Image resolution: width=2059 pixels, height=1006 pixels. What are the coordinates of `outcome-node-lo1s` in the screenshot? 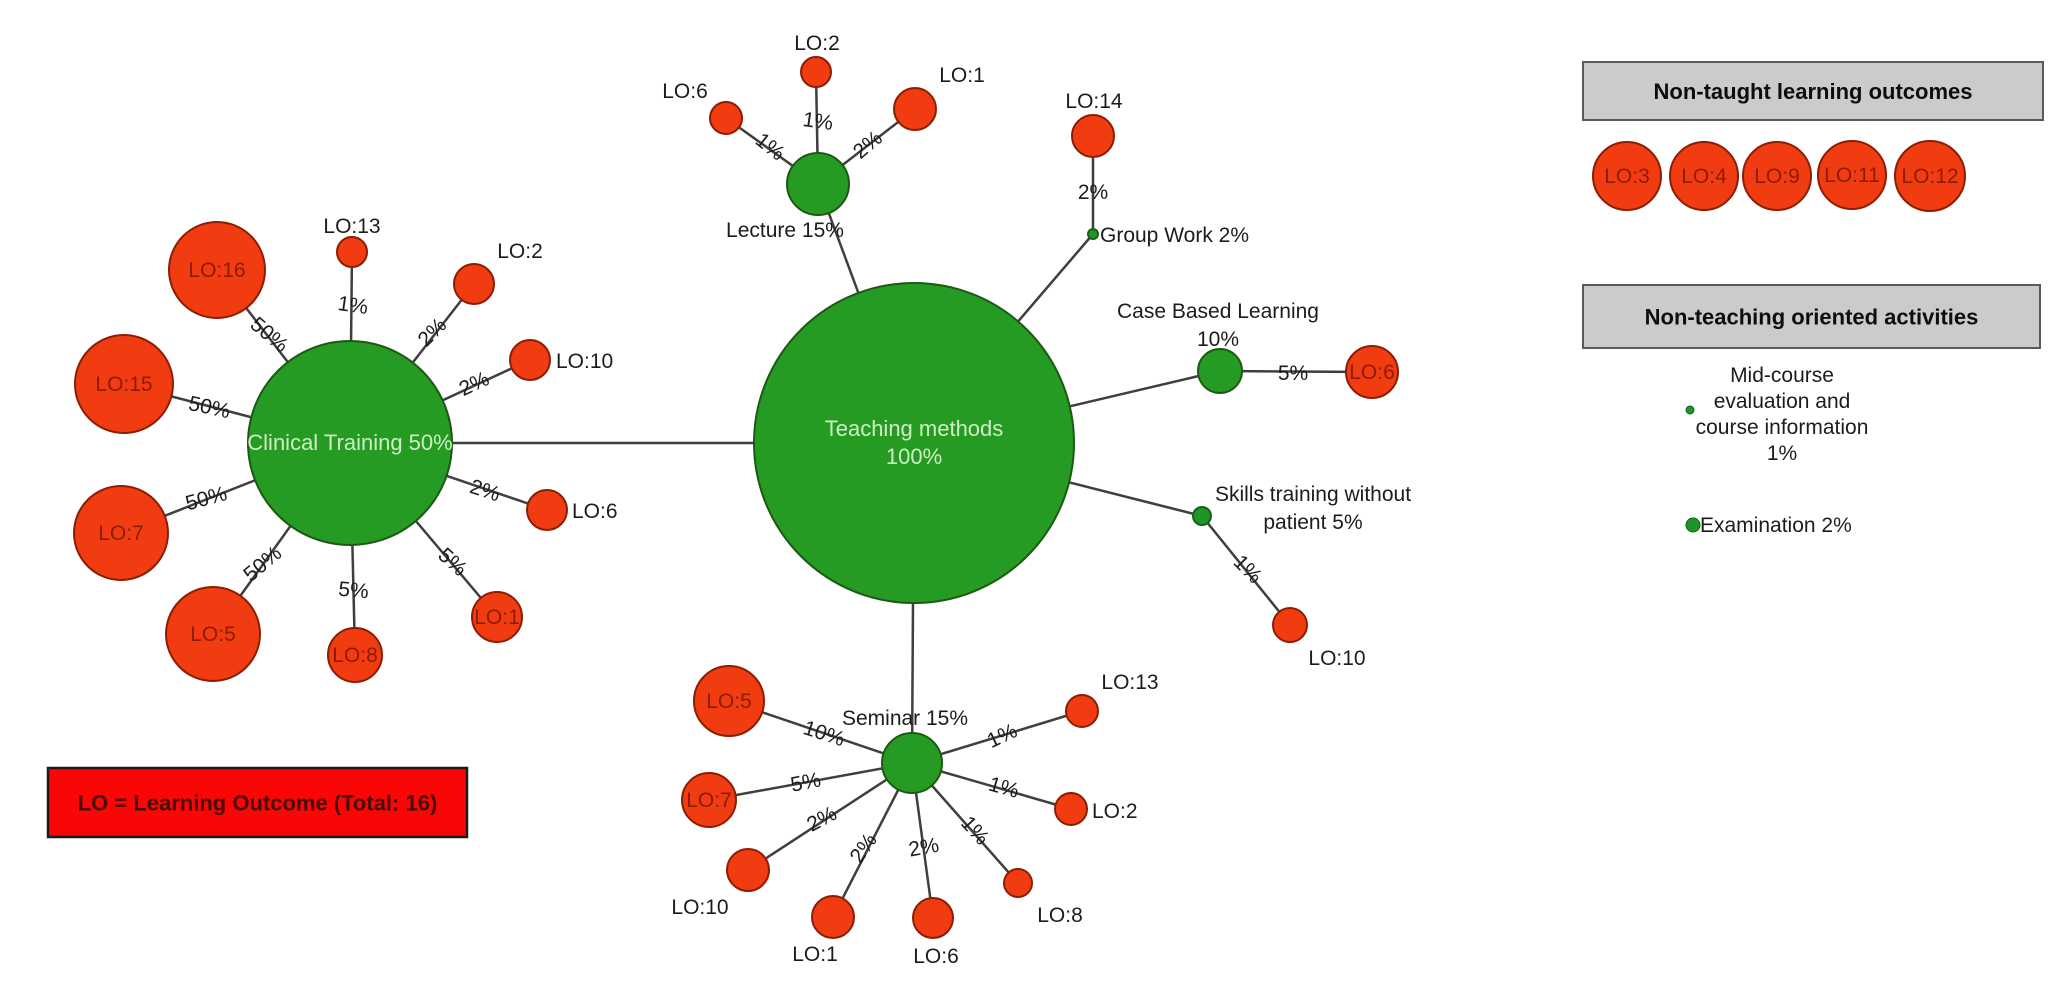 It's located at (833, 917).